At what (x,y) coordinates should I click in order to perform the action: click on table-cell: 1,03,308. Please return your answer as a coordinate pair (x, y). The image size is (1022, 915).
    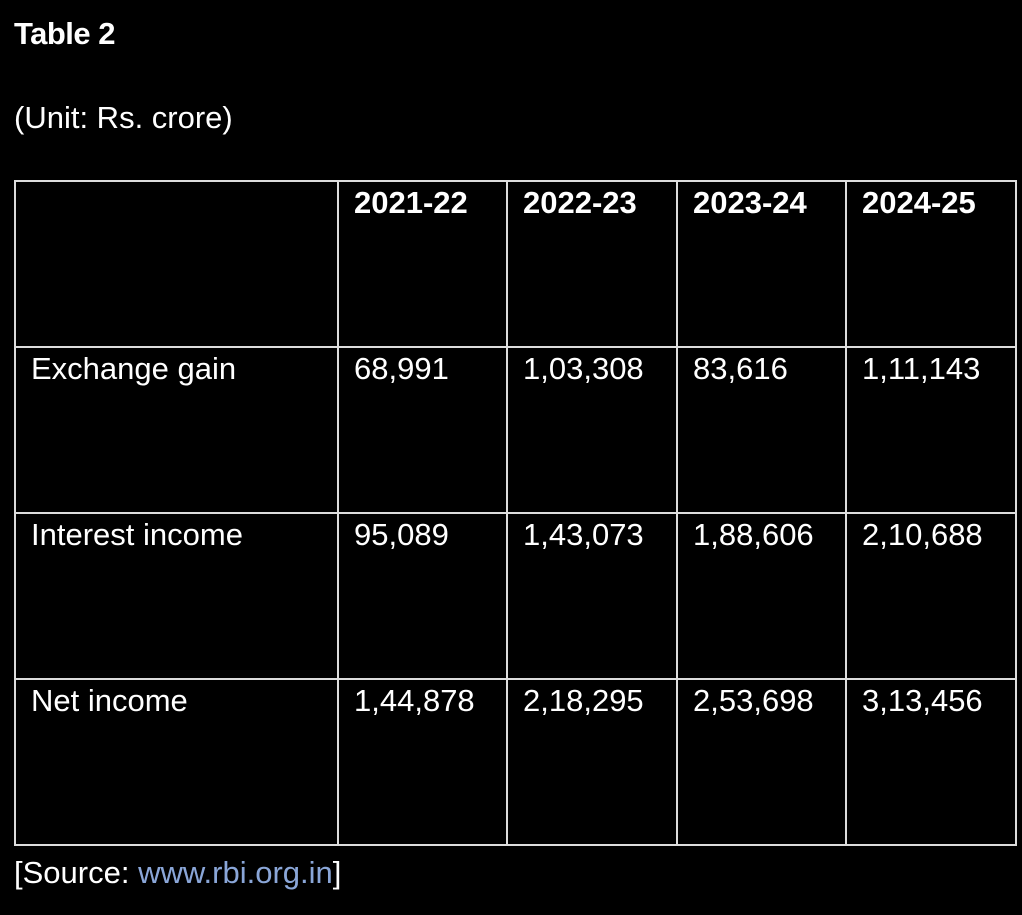
    Looking at the image, I should click on (592, 430).